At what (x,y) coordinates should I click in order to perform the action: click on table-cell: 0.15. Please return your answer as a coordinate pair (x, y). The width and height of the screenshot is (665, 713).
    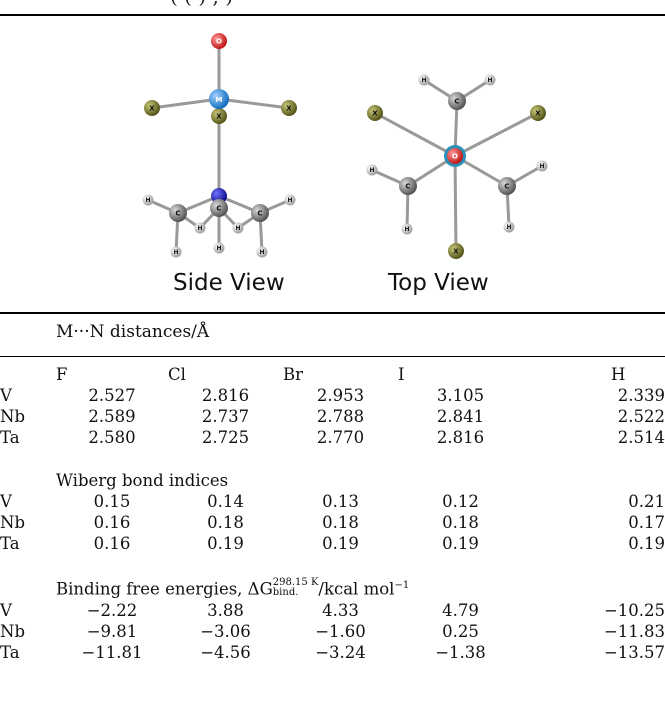
    Looking at the image, I should click on (112, 501).